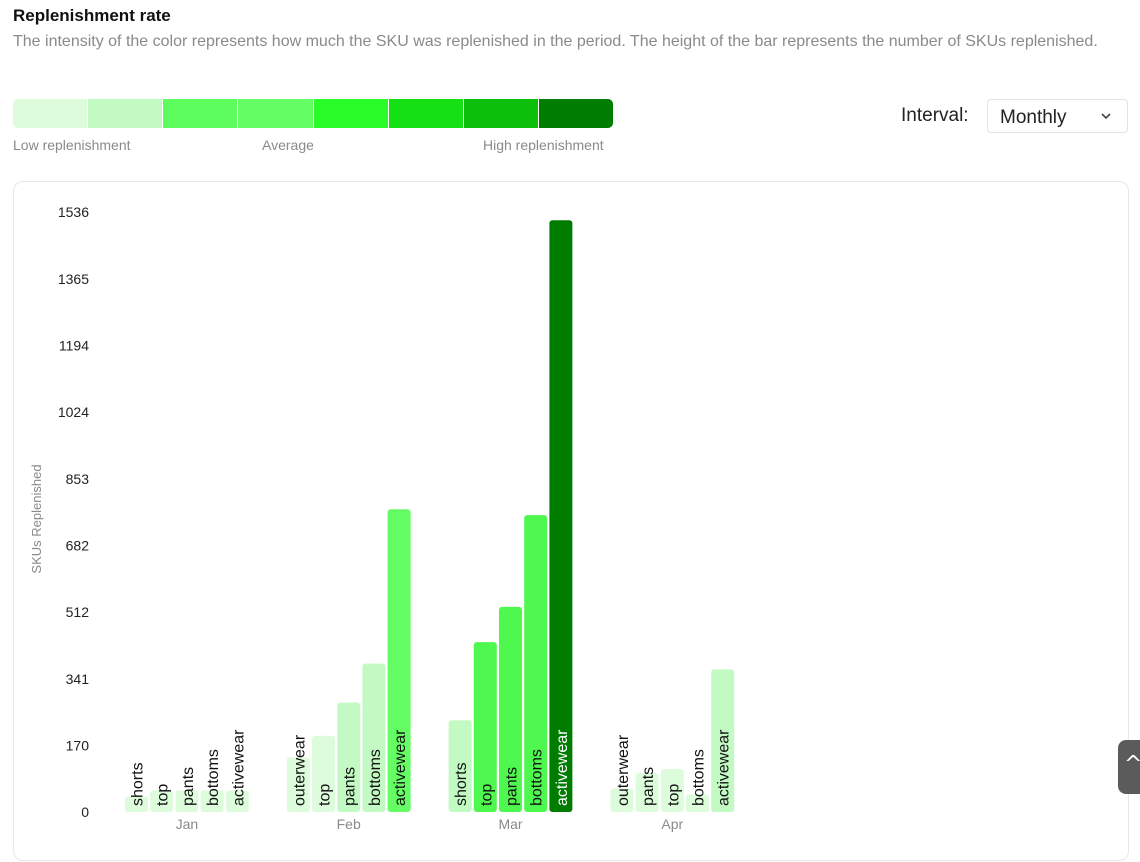  I want to click on bar-feb-bottoms, so click(374, 737).